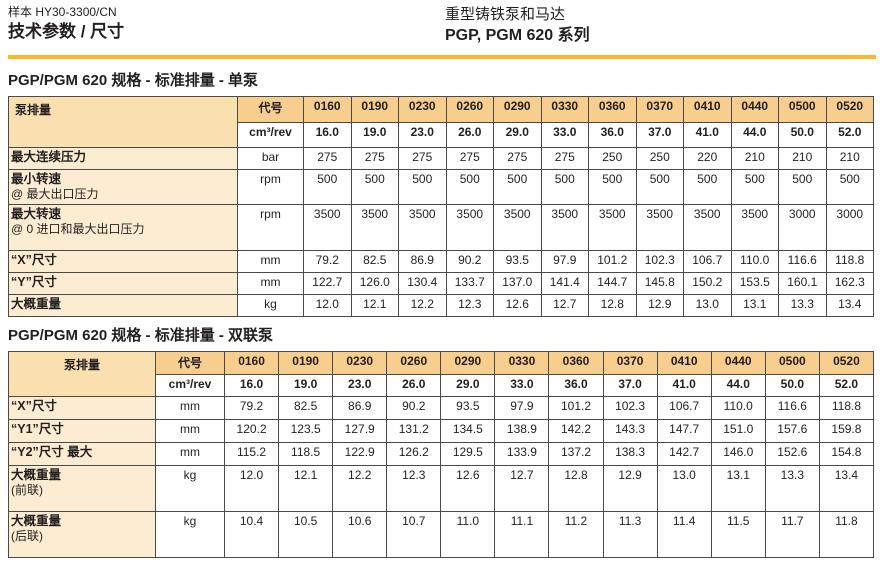  What do you see at coordinates (123, 187) in the screenshot?
I see `row-label-cell: 最小转速 @ 最大出口压力` at bounding box center [123, 187].